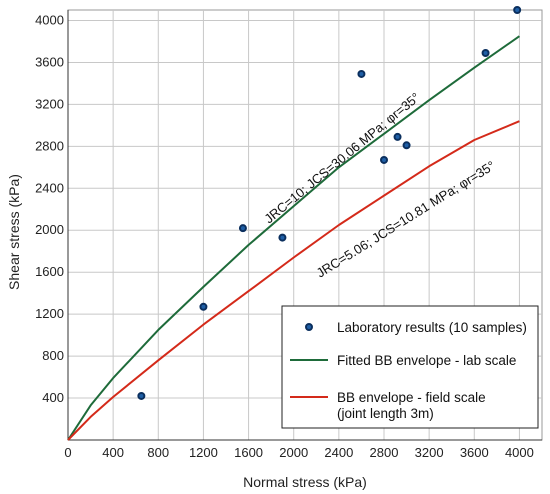 The image size is (550, 494). What do you see at coordinates (53, 397) in the screenshot?
I see `y-tick-label: 400` at bounding box center [53, 397].